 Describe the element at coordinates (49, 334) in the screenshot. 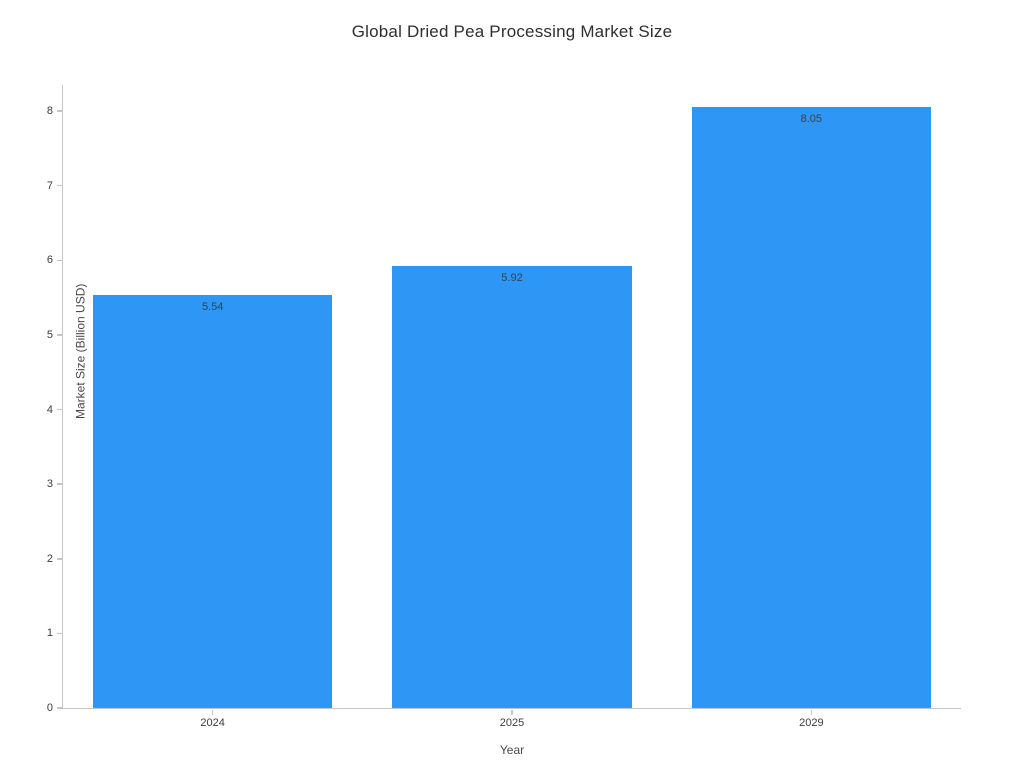

I see `y-tick-label: 5` at that location.